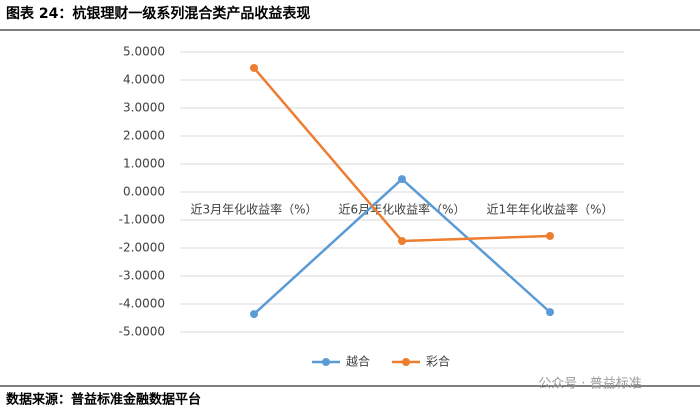 The image size is (700, 414). Describe the element at coordinates (144, 52) in the screenshot. I see `y-tick-label: 5.0000` at that location.